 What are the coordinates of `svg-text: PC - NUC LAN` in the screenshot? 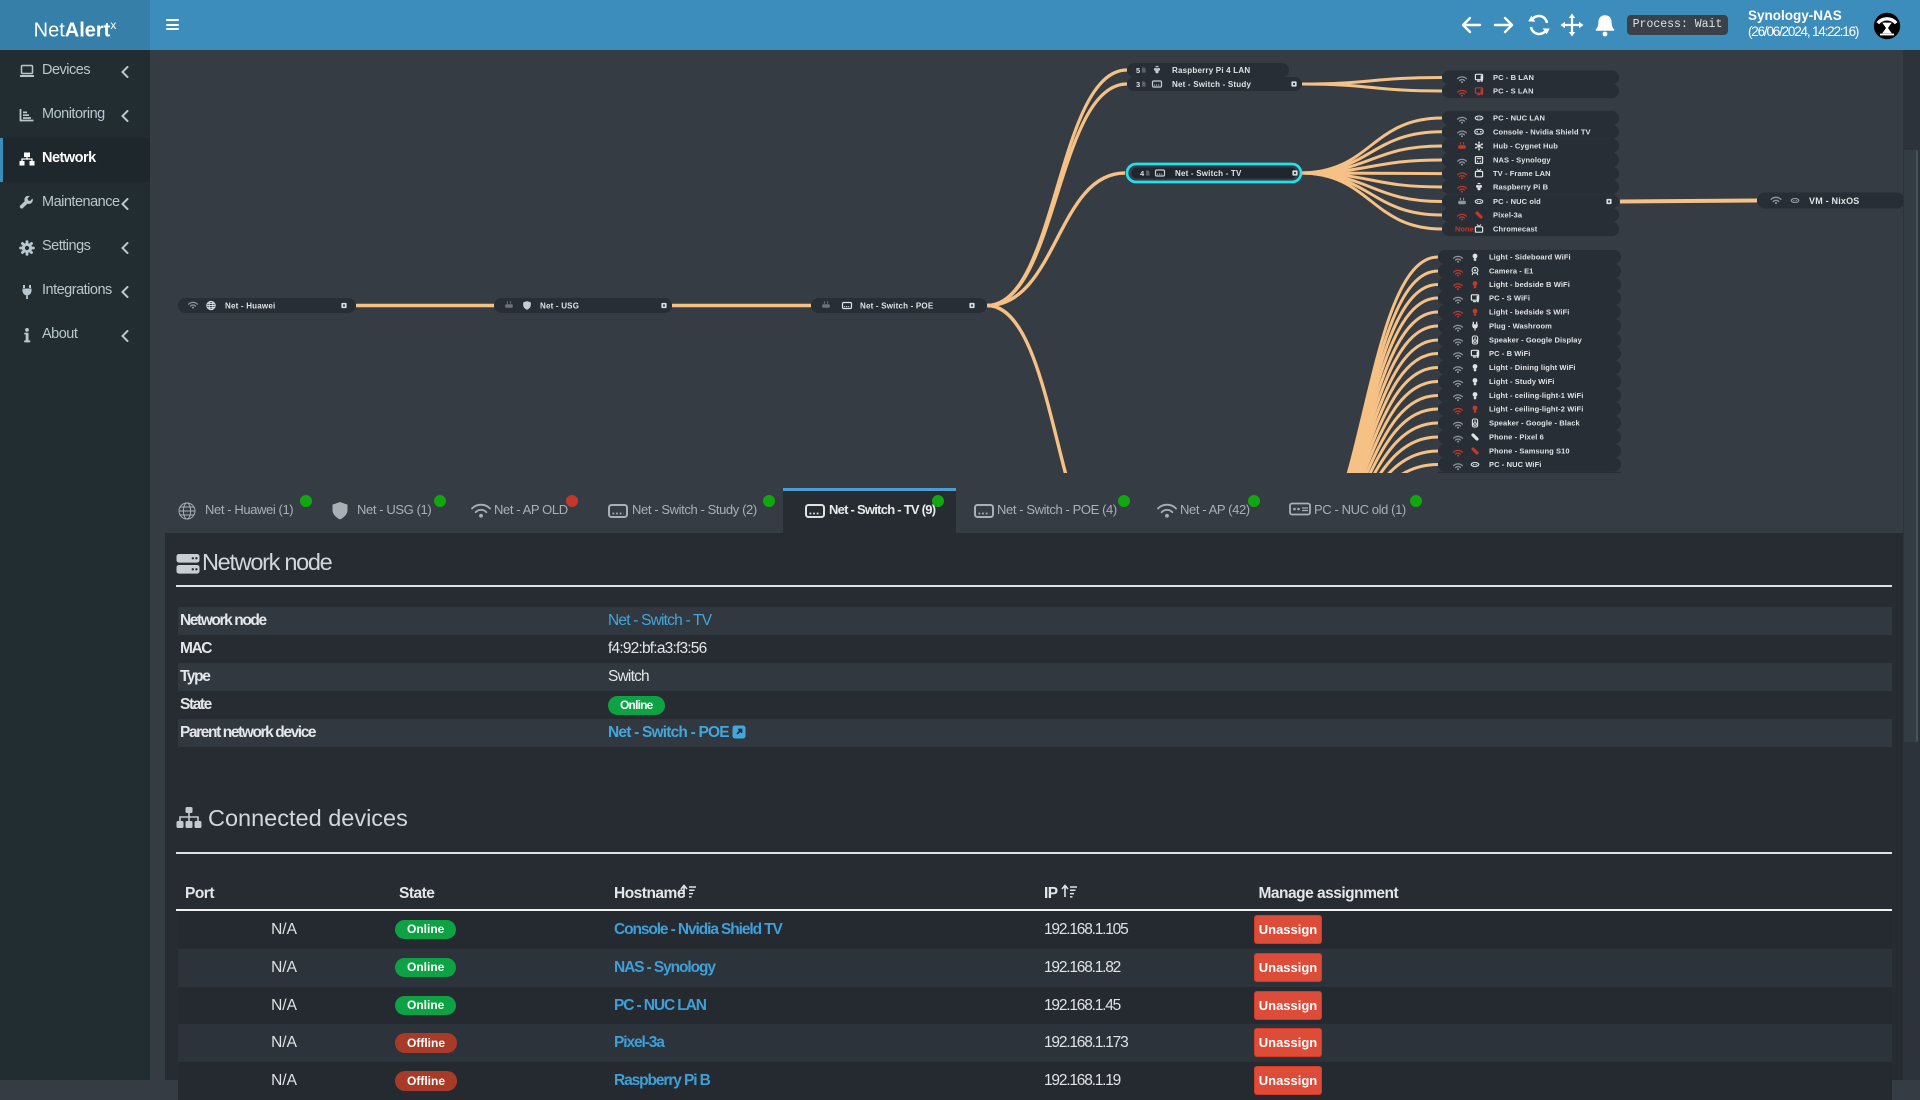 It's located at (1519, 118).